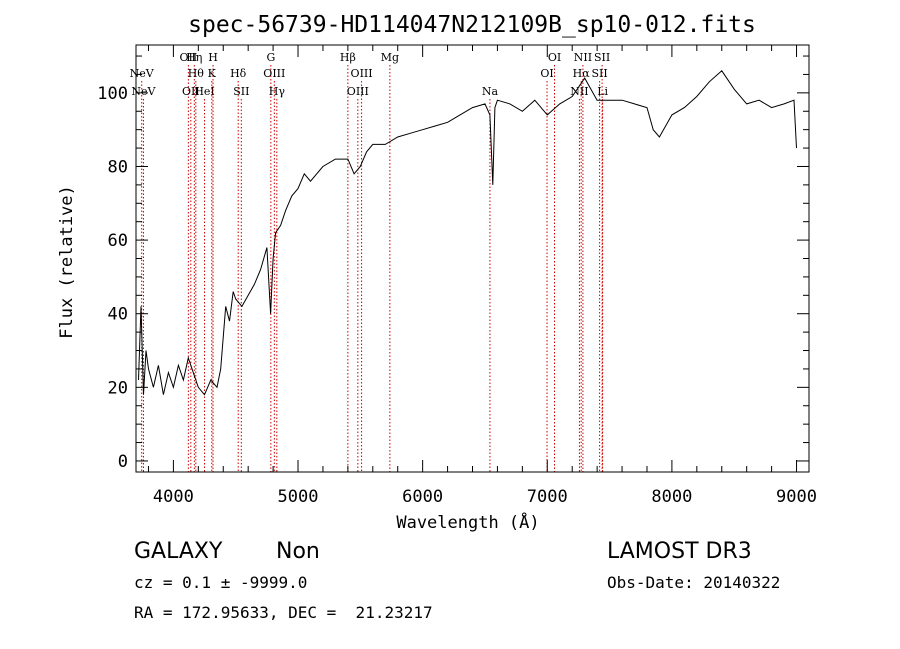 This screenshot has height=649, width=900. Describe the element at coordinates (694, 582) in the screenshot. I see `obs-date: Obs-Date: 20140322` at that location.